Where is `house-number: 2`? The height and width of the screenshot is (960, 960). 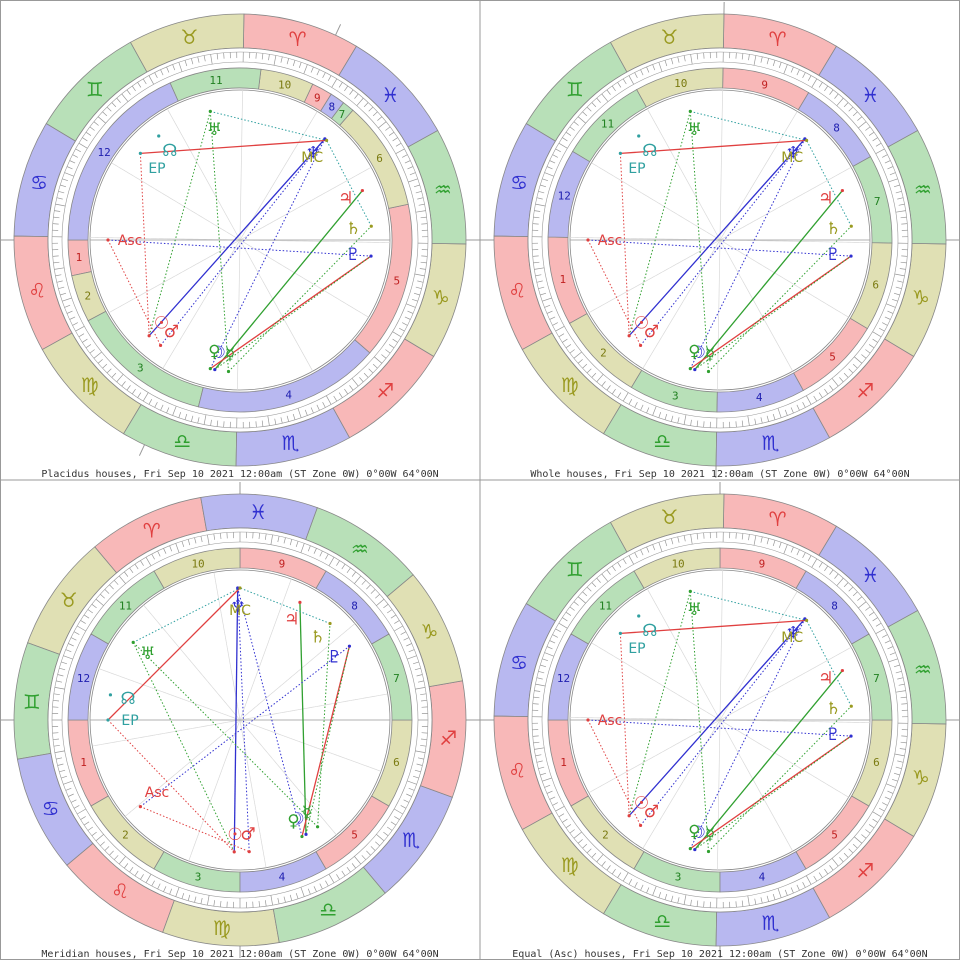
house-number: 2 is located at coordinates (87, 295).